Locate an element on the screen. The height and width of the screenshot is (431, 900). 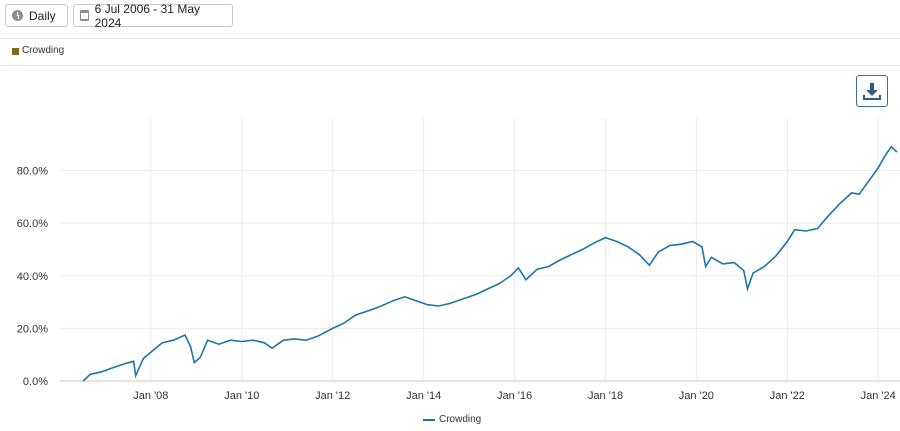
series-legend-bar: Crowding is located at coordinates (450, 52).